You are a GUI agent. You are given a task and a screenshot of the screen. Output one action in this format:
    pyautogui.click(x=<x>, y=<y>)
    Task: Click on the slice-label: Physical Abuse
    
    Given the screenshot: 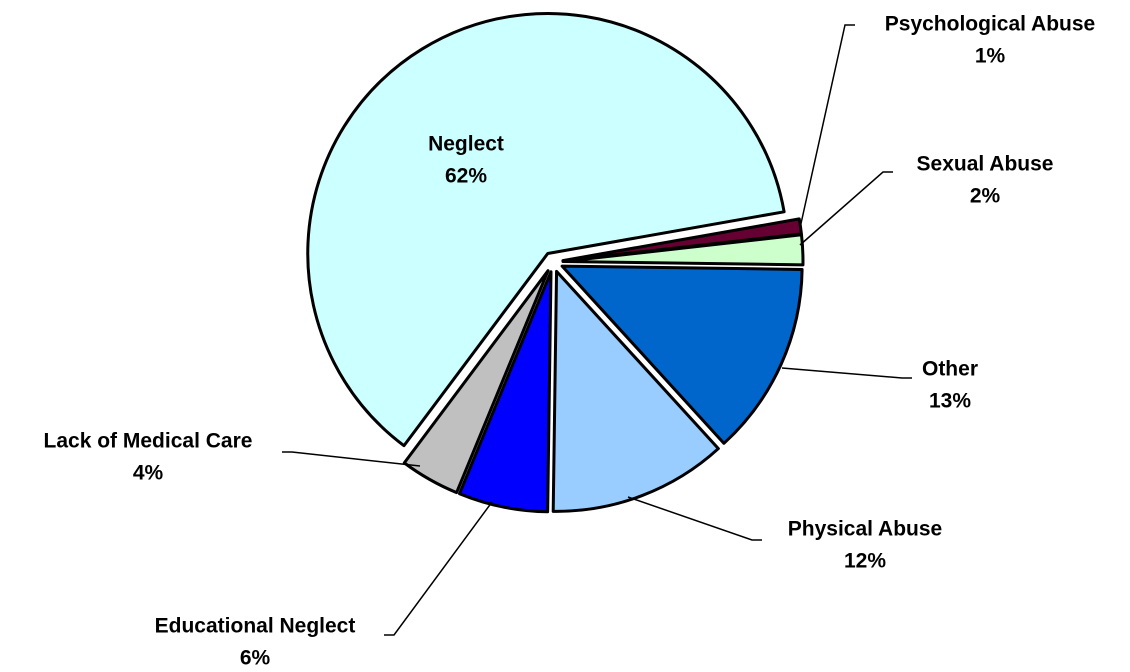 What is the action you would take?
    pyautogui.click(x=865, y=529)
    